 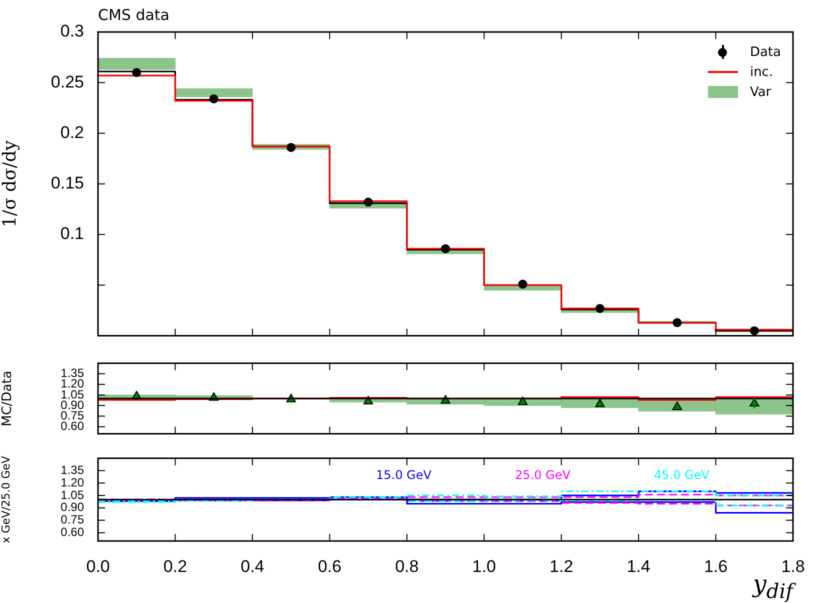 I want to click on x-tick-label: 0.4, so click(x=252, y=566).